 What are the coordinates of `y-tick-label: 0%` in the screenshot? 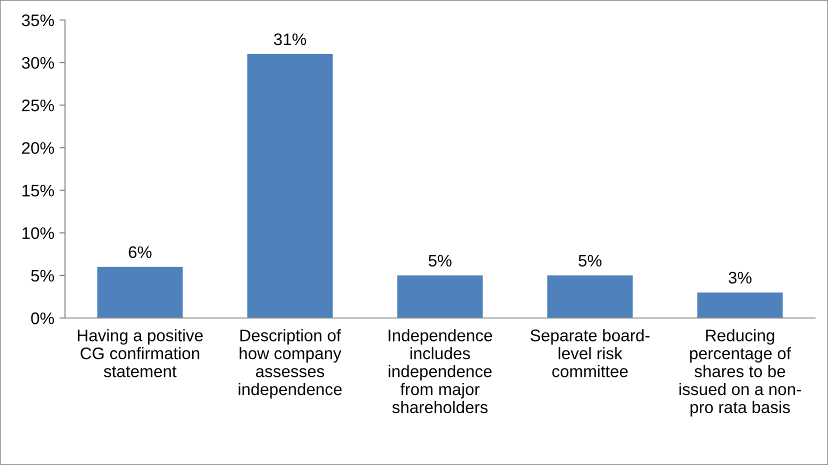 It's located at (42, 318).